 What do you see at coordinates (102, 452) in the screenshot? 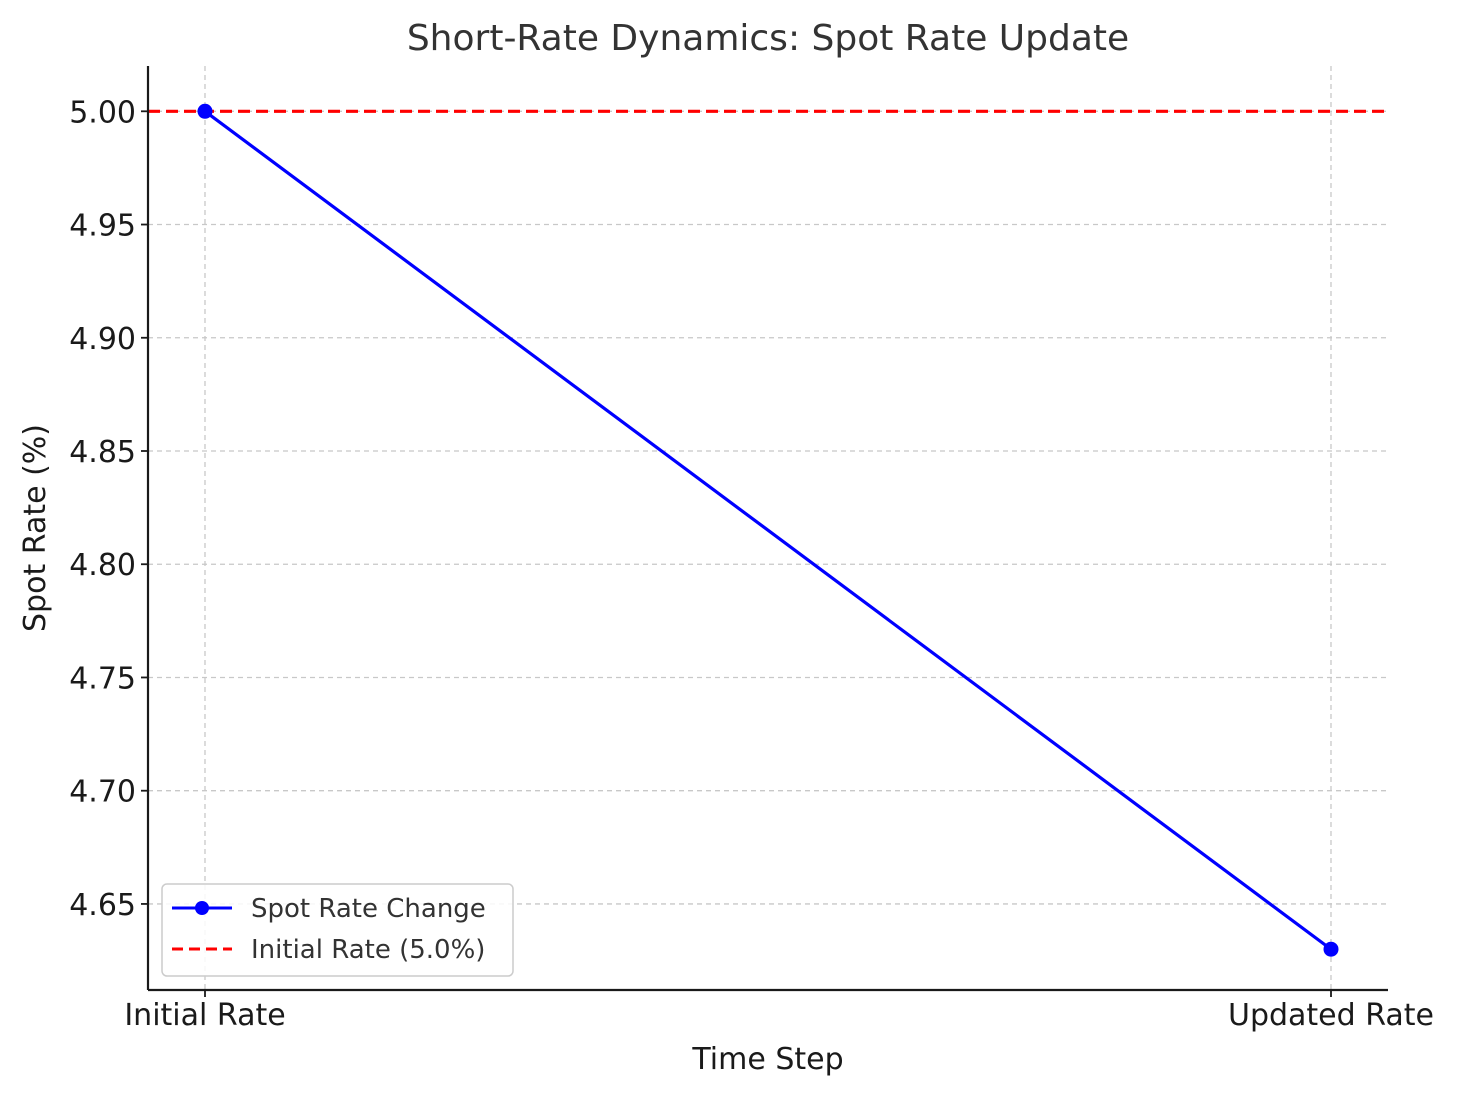
I see `y-tick-label-4.85: 4.85` at bounding box center [102, 452].